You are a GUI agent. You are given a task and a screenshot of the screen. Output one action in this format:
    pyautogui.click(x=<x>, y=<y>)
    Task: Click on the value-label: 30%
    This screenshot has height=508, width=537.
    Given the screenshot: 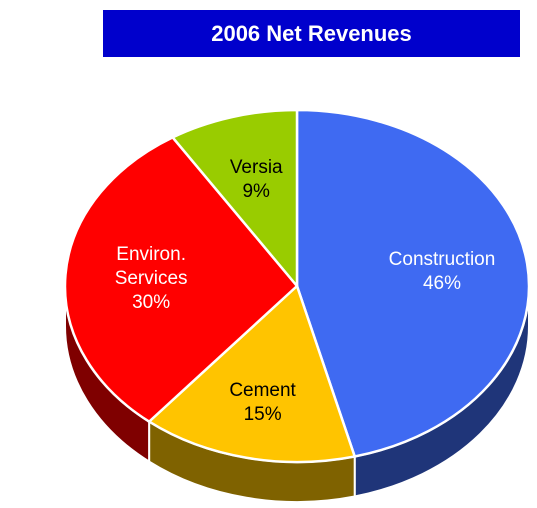 What is the action you would take?
    pyautogui.click(x=151, y=303)
    